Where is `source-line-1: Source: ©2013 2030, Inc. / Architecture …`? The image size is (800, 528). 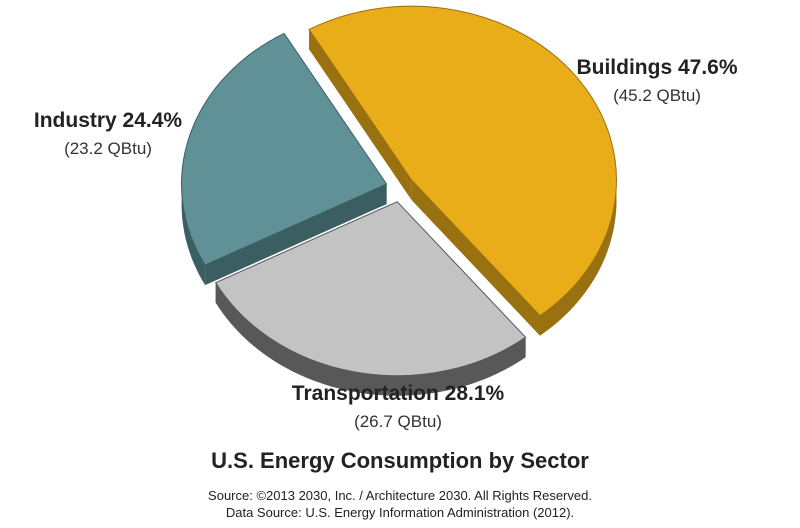
source-line-1: Source: ©2013 2030, Inc. / Architecture … is located at coordinates (400, 495).